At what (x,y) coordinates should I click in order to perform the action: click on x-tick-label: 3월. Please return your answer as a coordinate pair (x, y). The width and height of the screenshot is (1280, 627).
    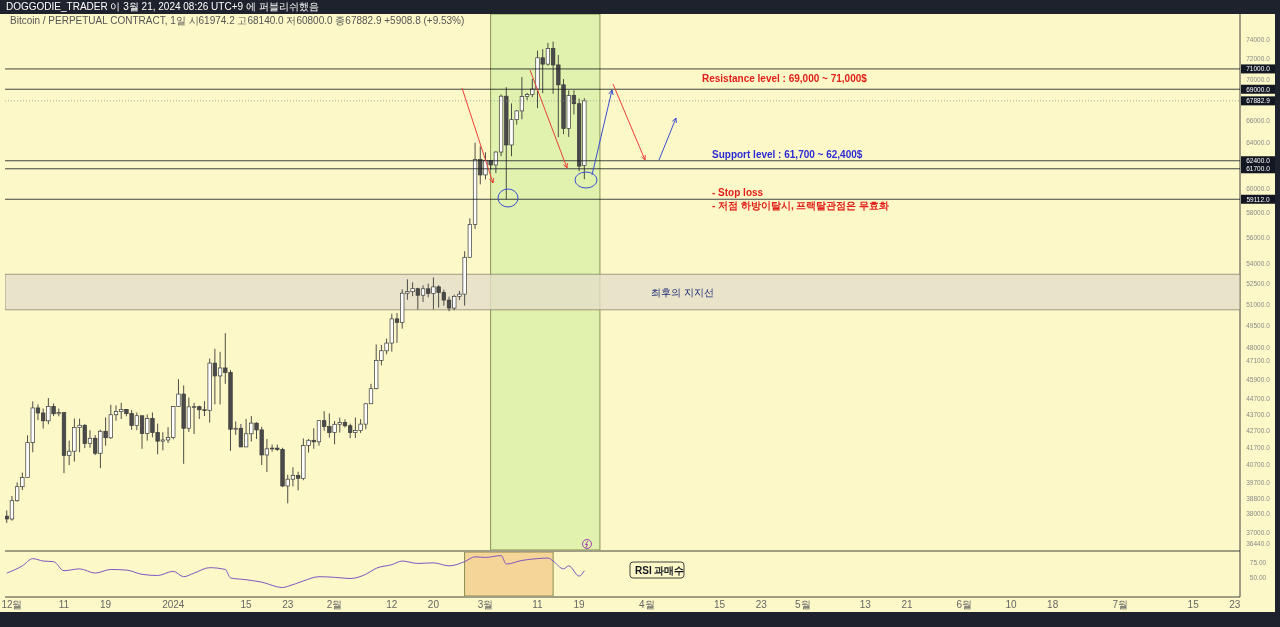
    Looking at the image, I should click on (485, 604).